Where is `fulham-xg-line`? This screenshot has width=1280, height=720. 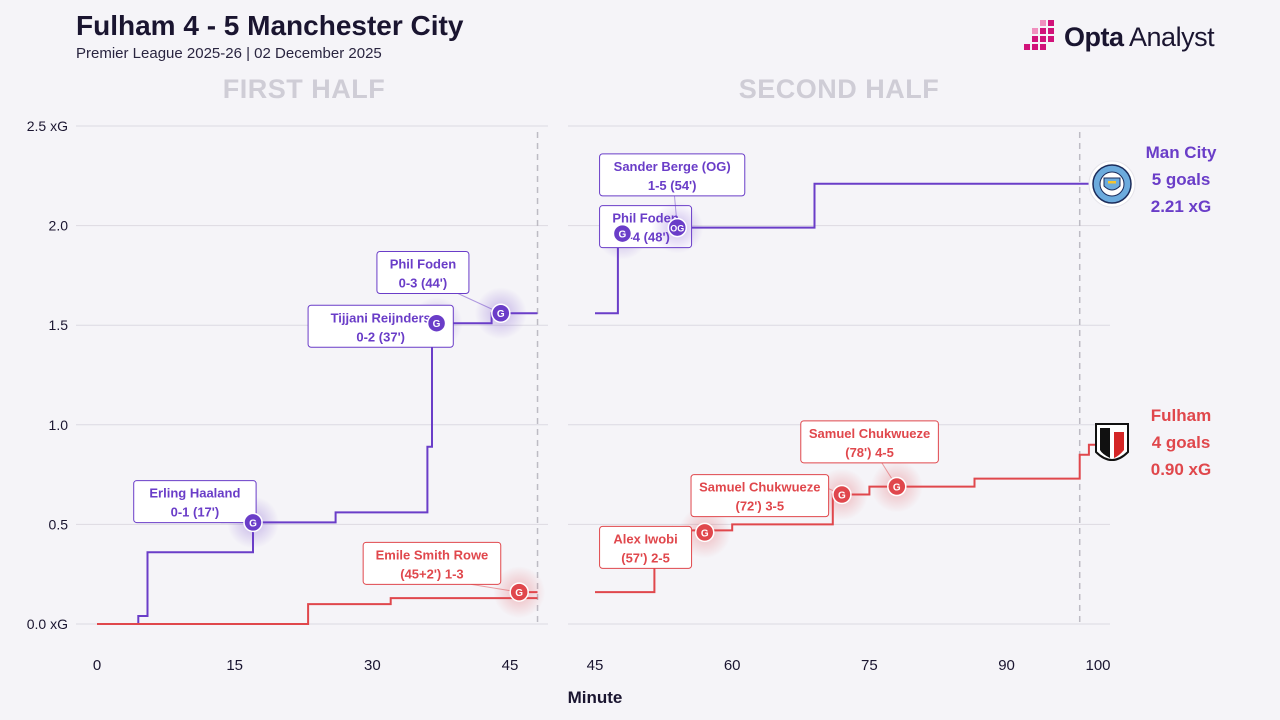 fulham-xg-line is located at coordinates (317, 611).